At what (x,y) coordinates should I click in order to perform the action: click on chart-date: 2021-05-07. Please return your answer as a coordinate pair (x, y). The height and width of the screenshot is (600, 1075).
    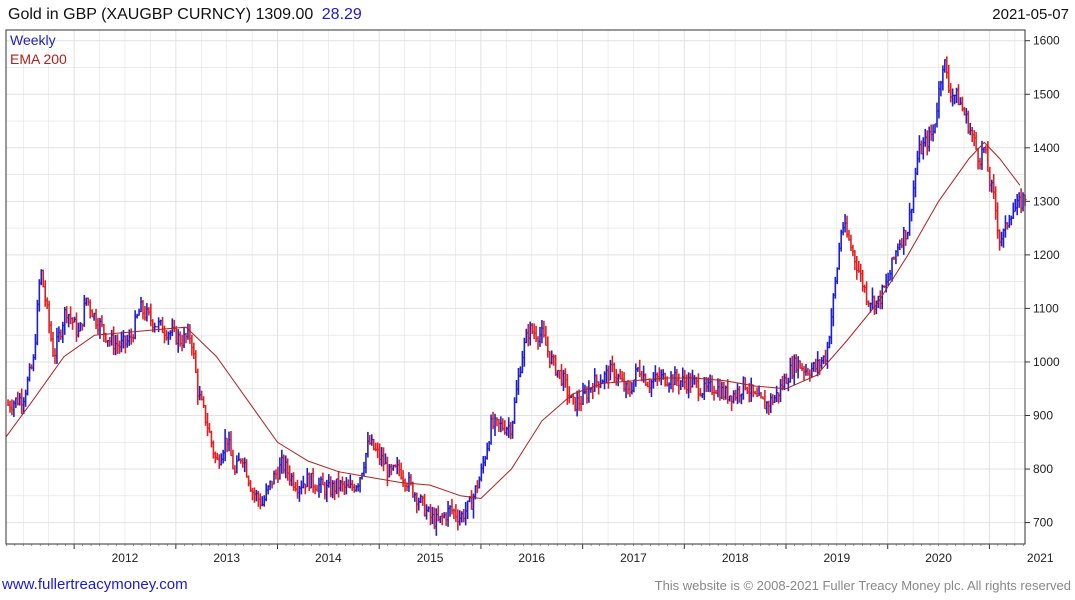
    Looking at the image, I should click on (1030, 14).